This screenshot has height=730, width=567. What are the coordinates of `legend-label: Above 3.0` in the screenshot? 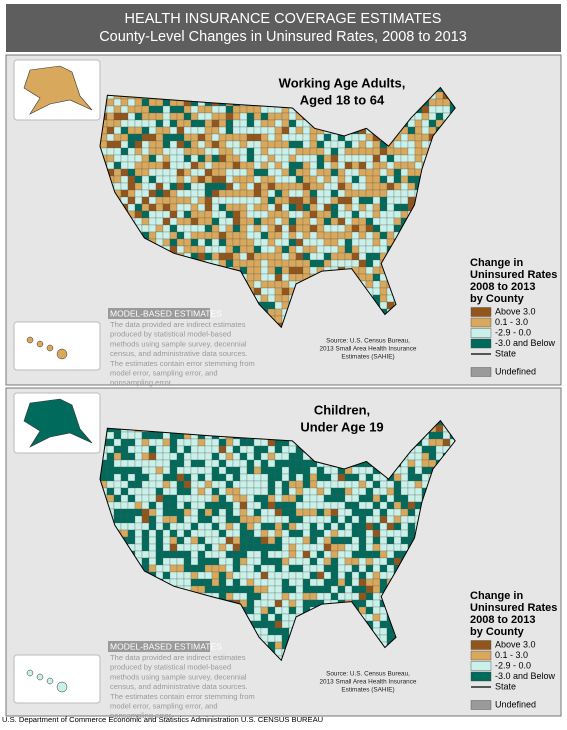 It's located at (515, 311).